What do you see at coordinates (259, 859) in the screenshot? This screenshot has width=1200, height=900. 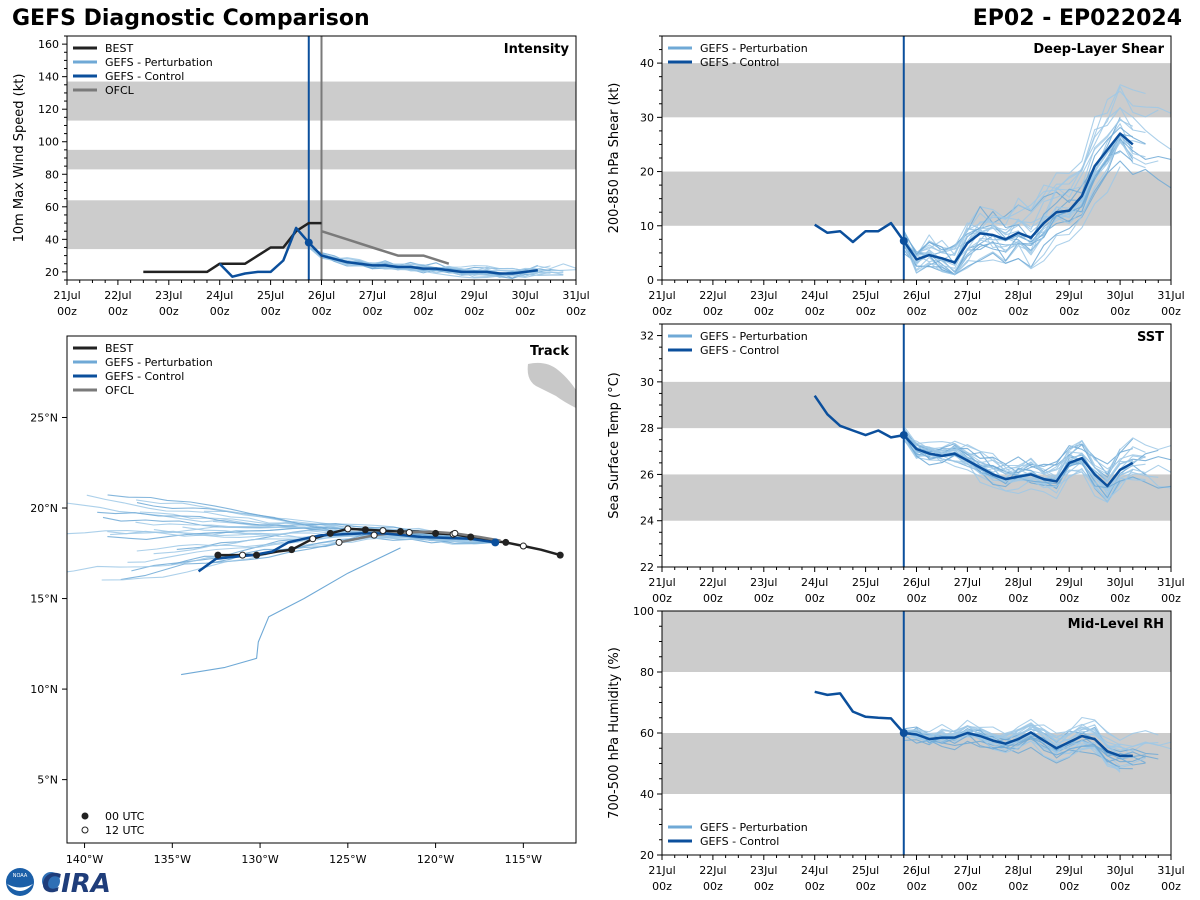 I see `x-tick-label: 130°W` at bounding box center [259, 859].